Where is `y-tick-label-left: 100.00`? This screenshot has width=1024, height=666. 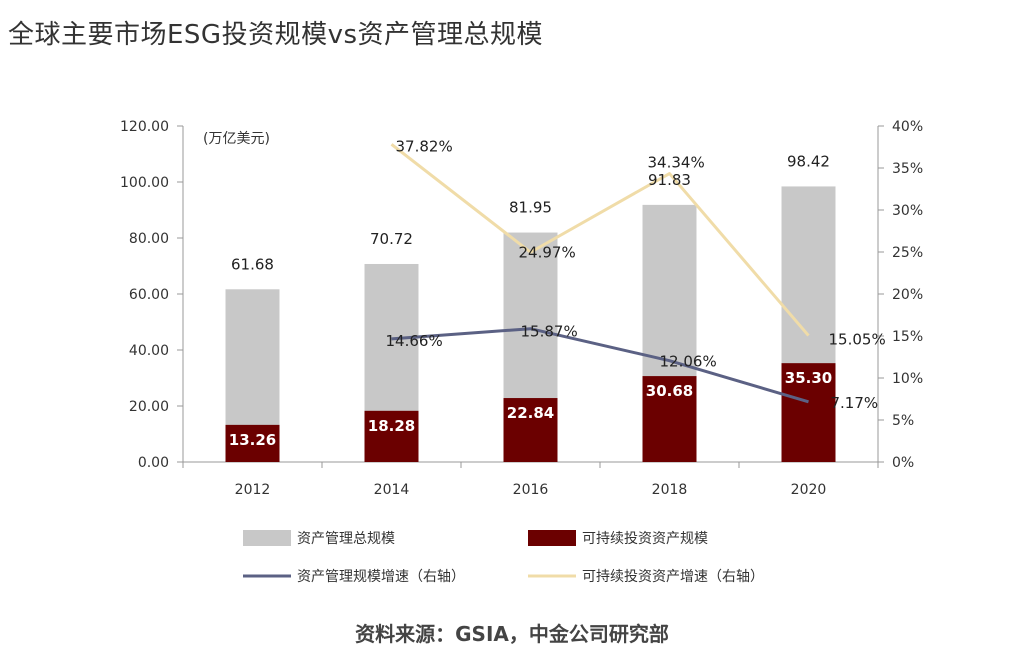
y-tick-label-left: 100.00 is located at coordinates (144, 183).